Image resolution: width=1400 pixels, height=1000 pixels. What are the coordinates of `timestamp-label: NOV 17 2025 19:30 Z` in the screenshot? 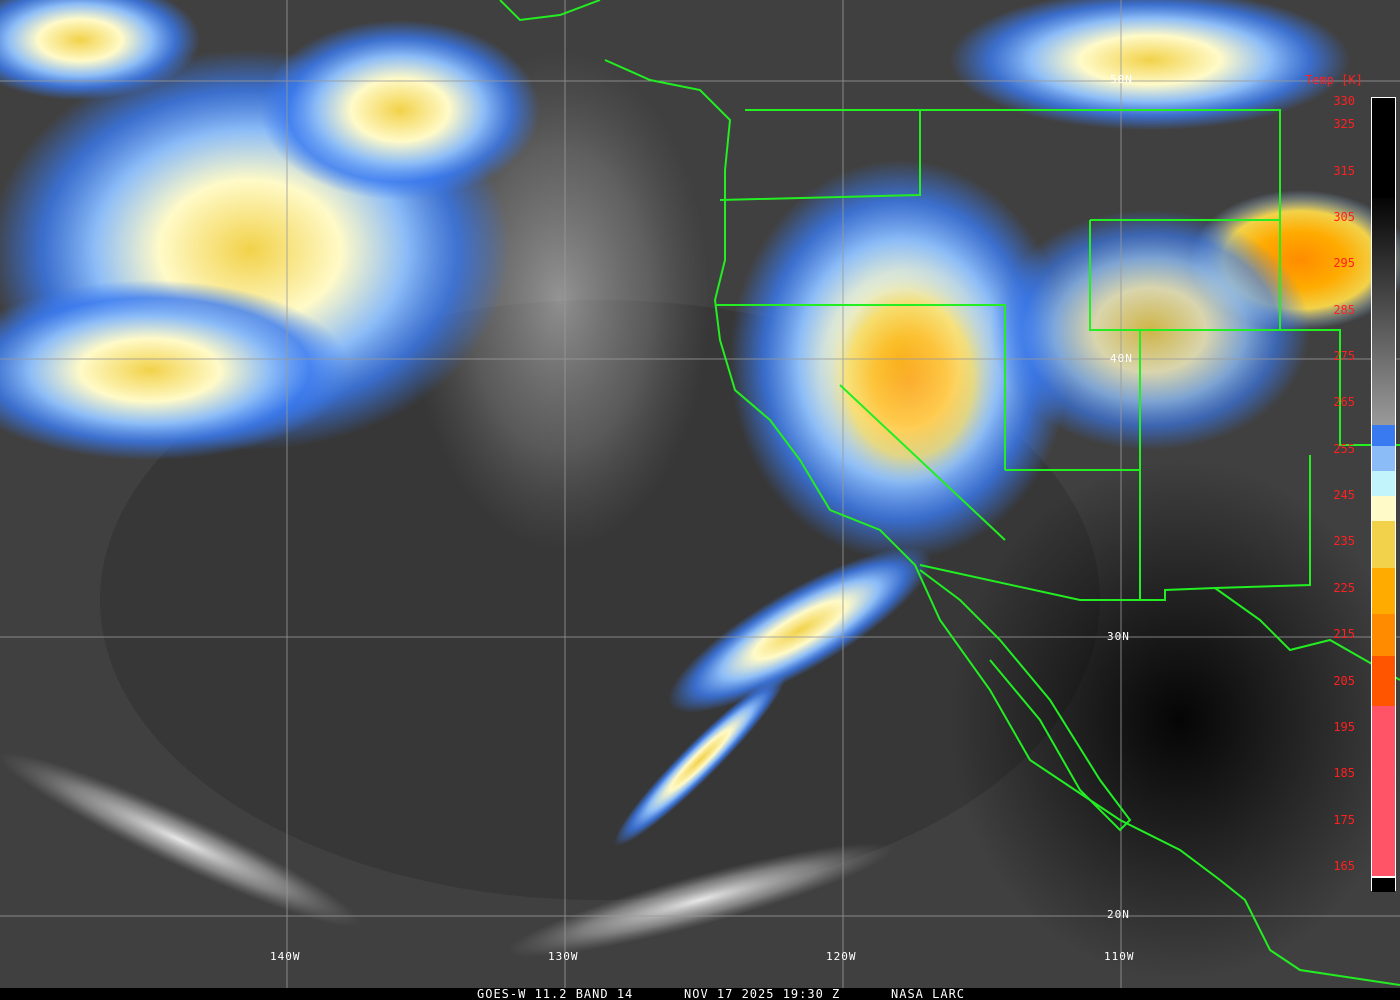 It's located at (762, 993).